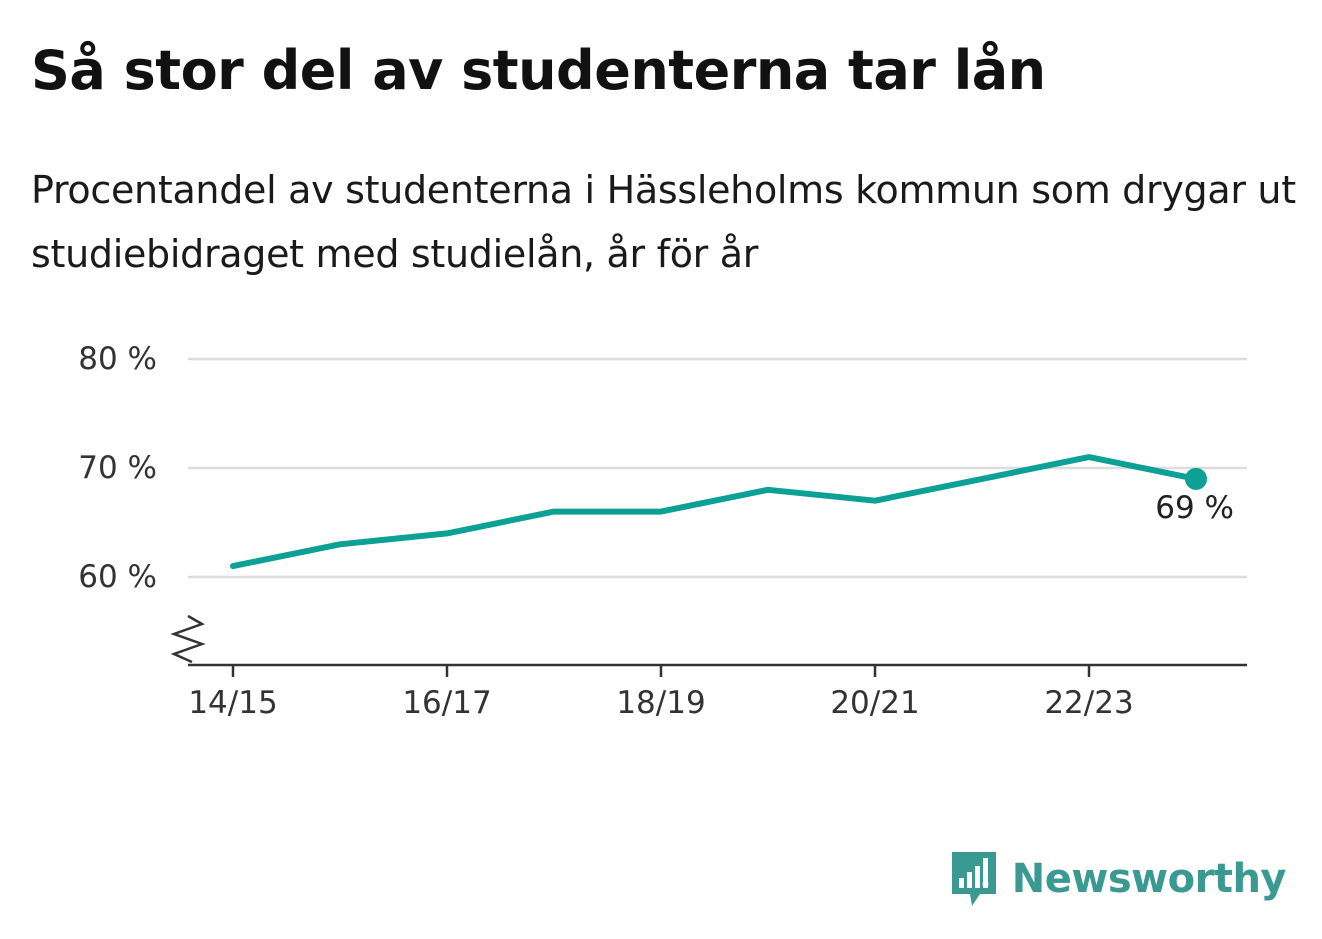 Image resolution: width=1322 pixels, height=939 pixels. I want to click on annotations: 69 %, so click(1194, 496).